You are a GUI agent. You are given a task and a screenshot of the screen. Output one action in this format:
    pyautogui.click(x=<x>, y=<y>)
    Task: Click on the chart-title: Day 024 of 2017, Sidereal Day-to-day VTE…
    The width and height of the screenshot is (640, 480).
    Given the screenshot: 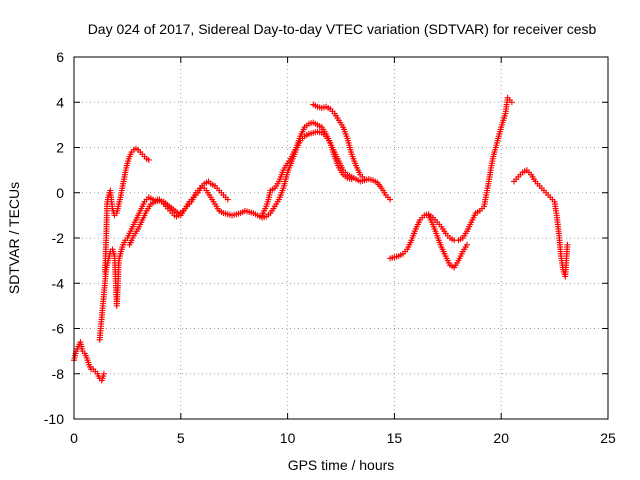 What is the action you would take?
    pyautogui.click(x=342, y=29)
    